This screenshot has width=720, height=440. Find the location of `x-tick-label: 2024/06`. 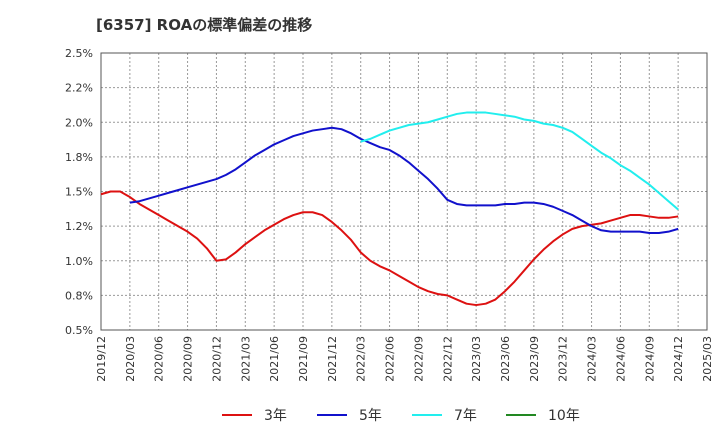

x-tick-label: 2024/06 is located at coordinates (620, 359).